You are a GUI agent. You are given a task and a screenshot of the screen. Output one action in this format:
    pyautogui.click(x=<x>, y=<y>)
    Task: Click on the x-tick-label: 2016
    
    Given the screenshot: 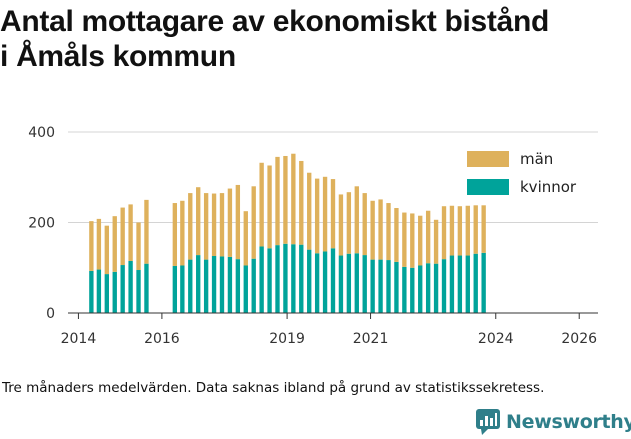 What is the action you would take?
    pyautogui.click(x=162, y=339)
    